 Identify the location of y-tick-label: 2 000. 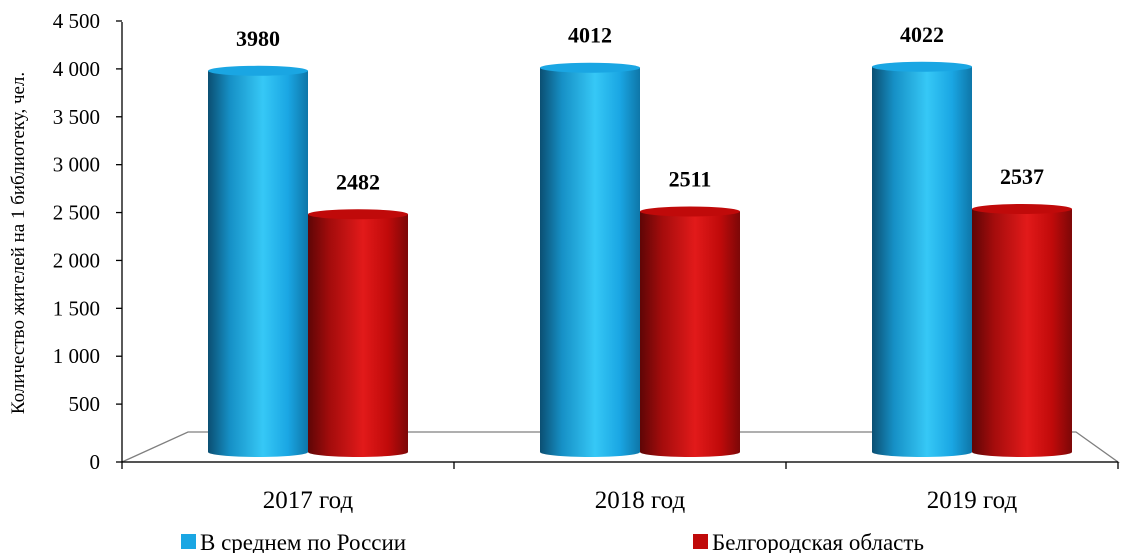
(76, 260).